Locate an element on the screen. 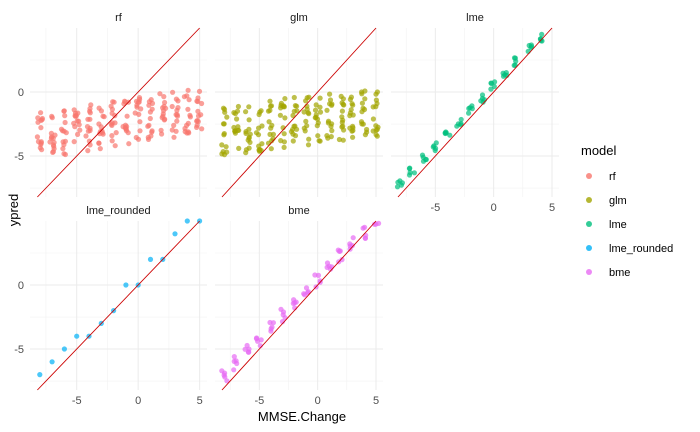 The width and height of the screenshot is (700, 432). points-rf is located at coordinates (119, 122).